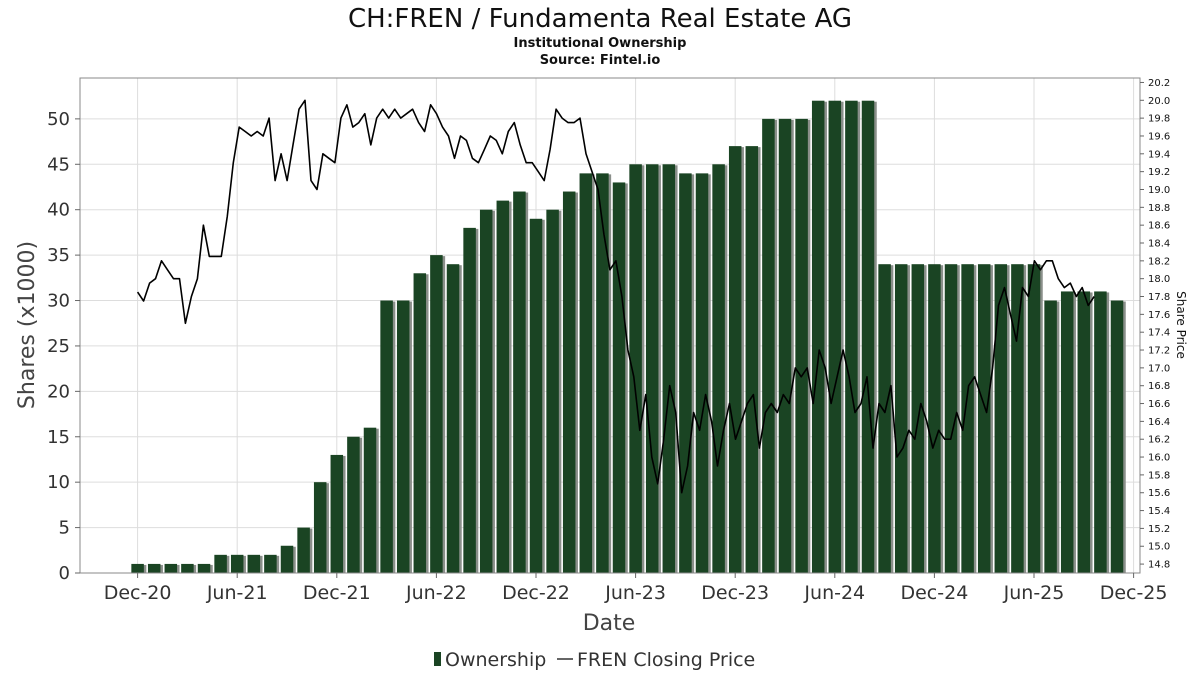 This screenshot has height=675, width=1200. Describe the element at coordinates (1159, 297) in the screenshot. I see `y2-tick-label: 17.8` at that location.